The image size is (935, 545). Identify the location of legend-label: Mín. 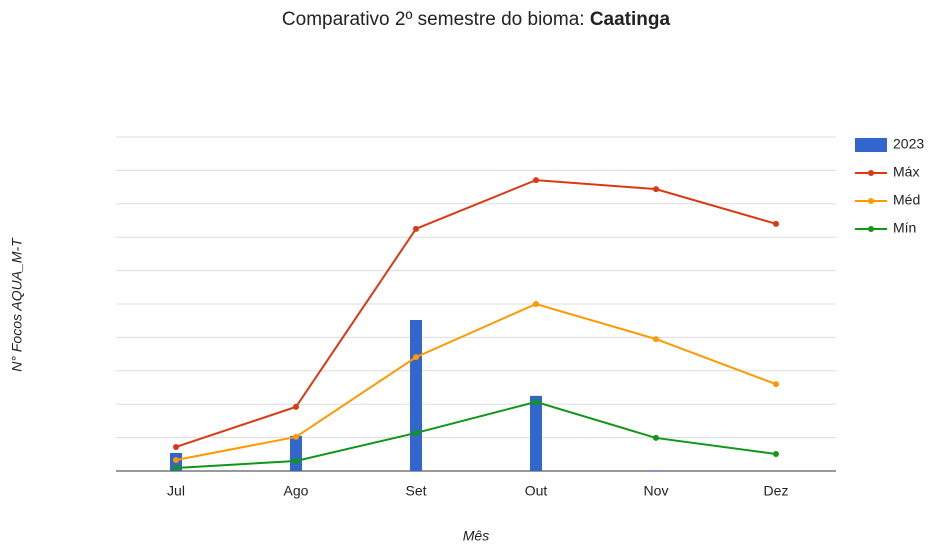
(904, 228).